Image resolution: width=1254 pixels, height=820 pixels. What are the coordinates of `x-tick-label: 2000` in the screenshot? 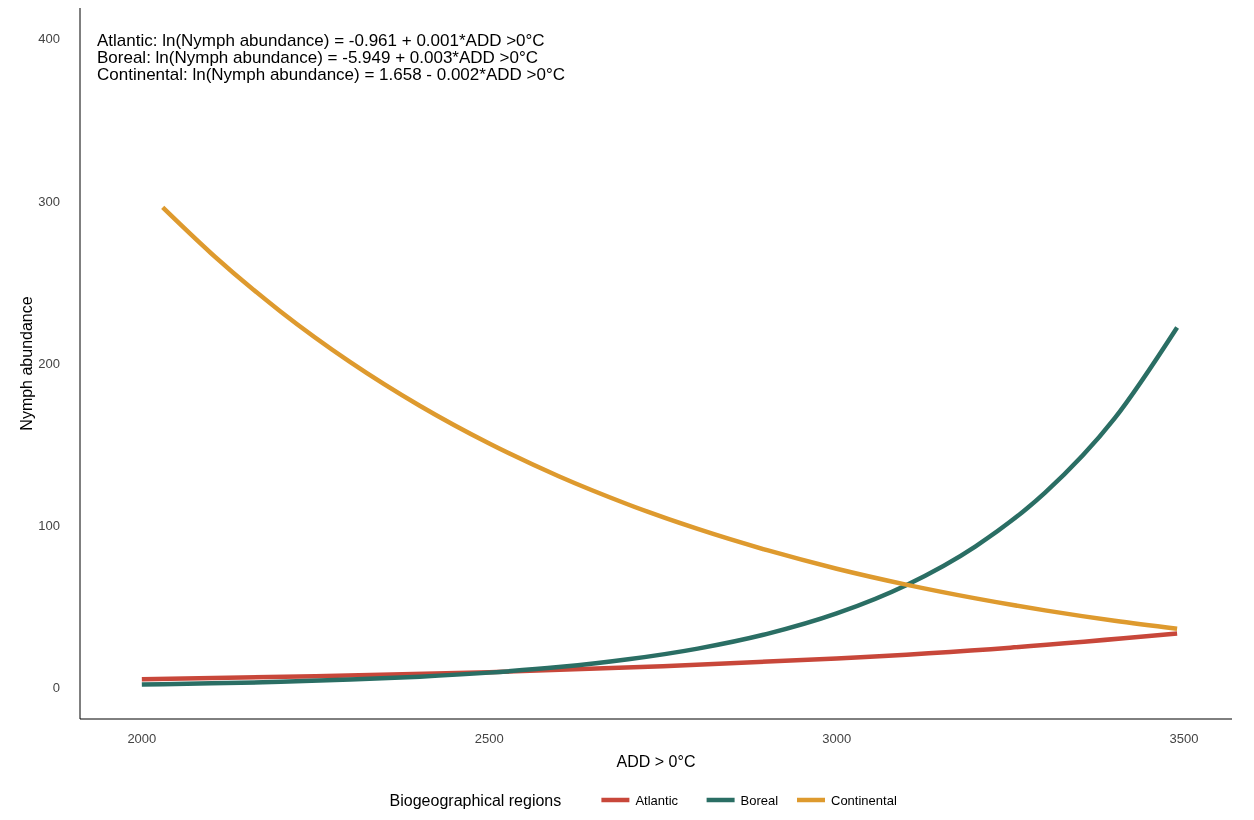 It's located at (142, 738).